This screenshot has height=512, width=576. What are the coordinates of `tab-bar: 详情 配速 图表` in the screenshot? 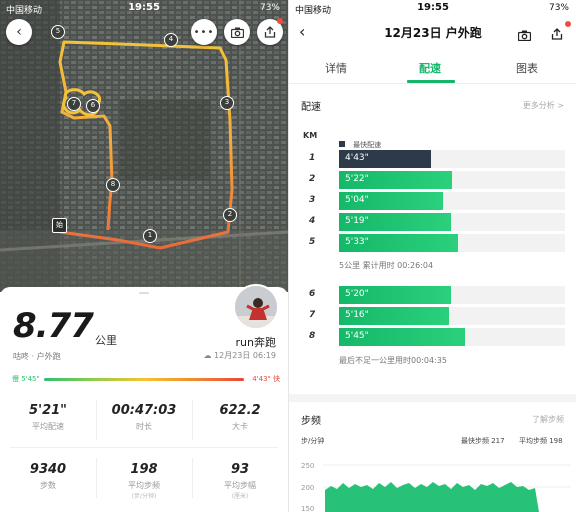 It's located at (432, 69).